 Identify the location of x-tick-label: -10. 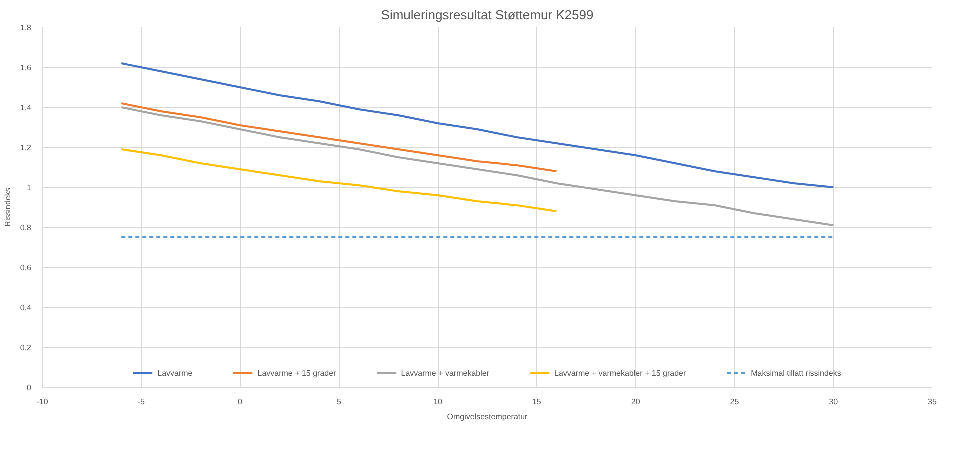
(42, 402).